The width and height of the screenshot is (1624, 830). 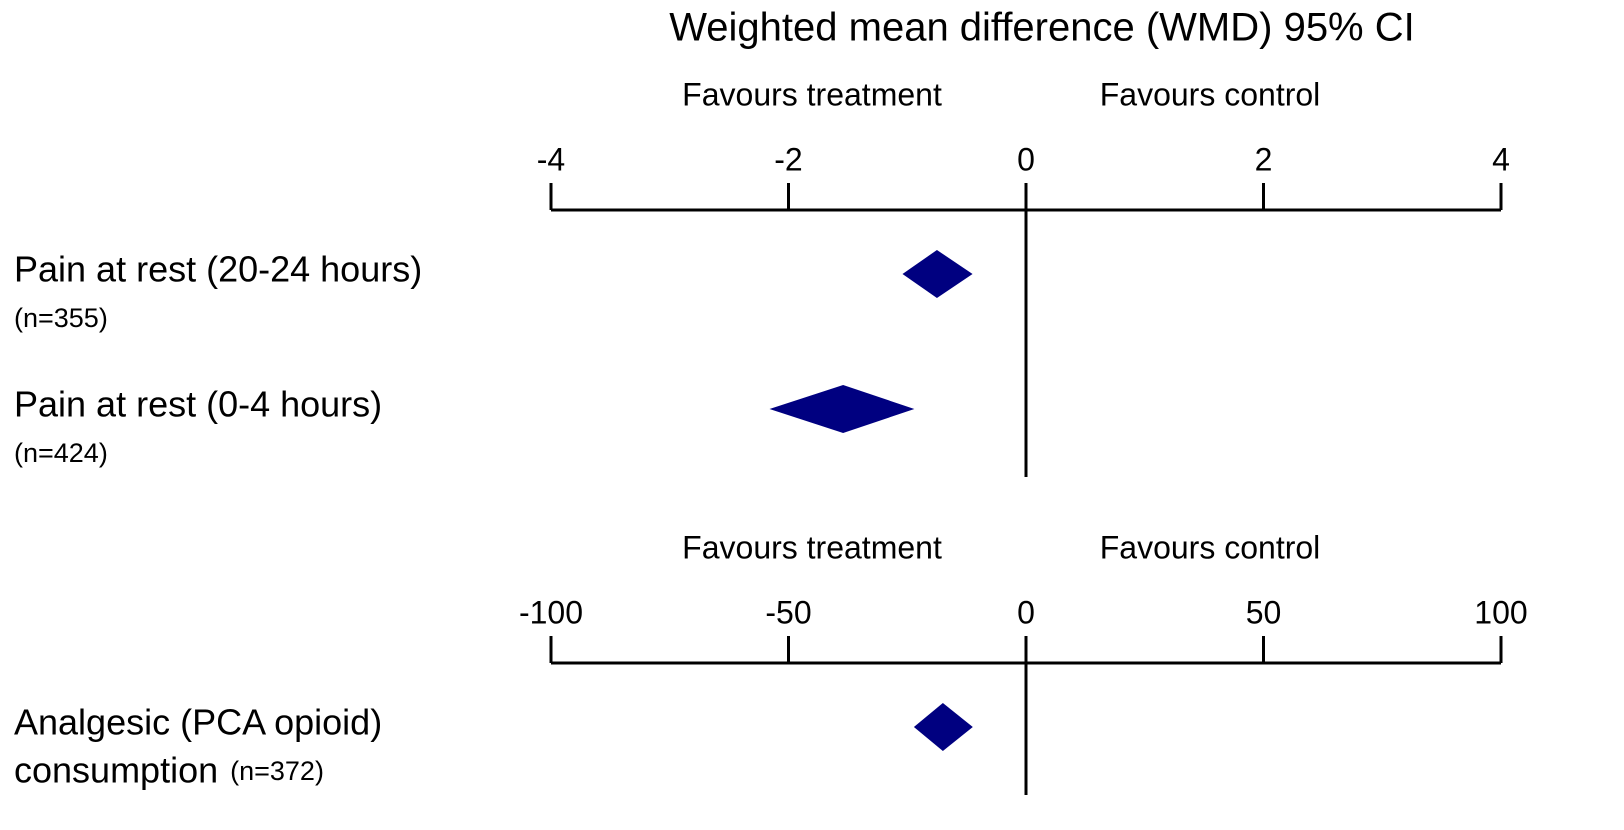 What do you see at coordinates (1042, 28) in the screenshot?
I see `chart-title: Weighted mean difference (WMD) 95% CI` at bounding box center [1042, 28].